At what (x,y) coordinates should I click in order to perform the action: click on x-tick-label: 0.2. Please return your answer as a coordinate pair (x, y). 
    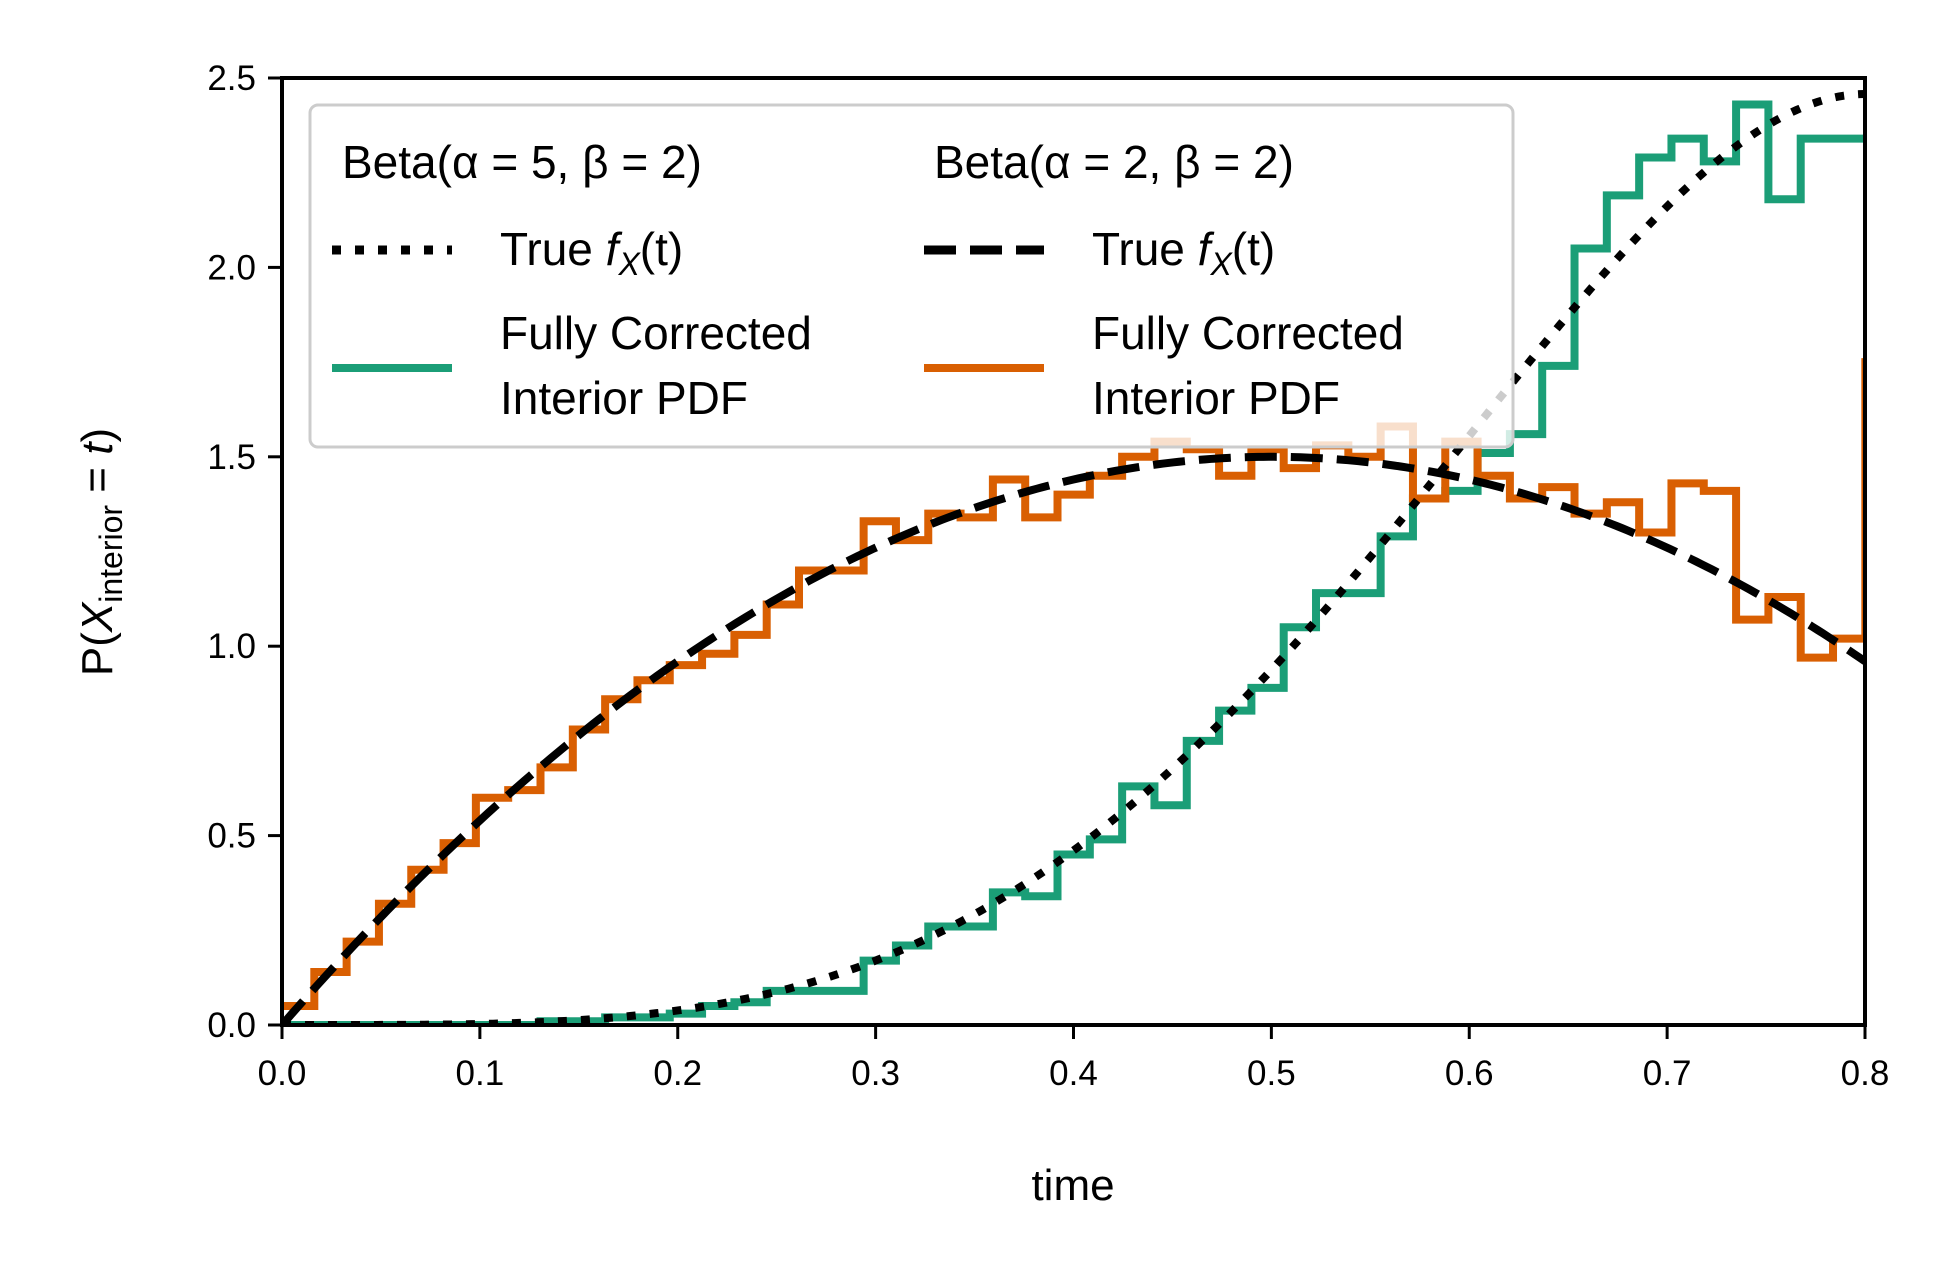
    Looking at the image, I should click on (677, 1073).